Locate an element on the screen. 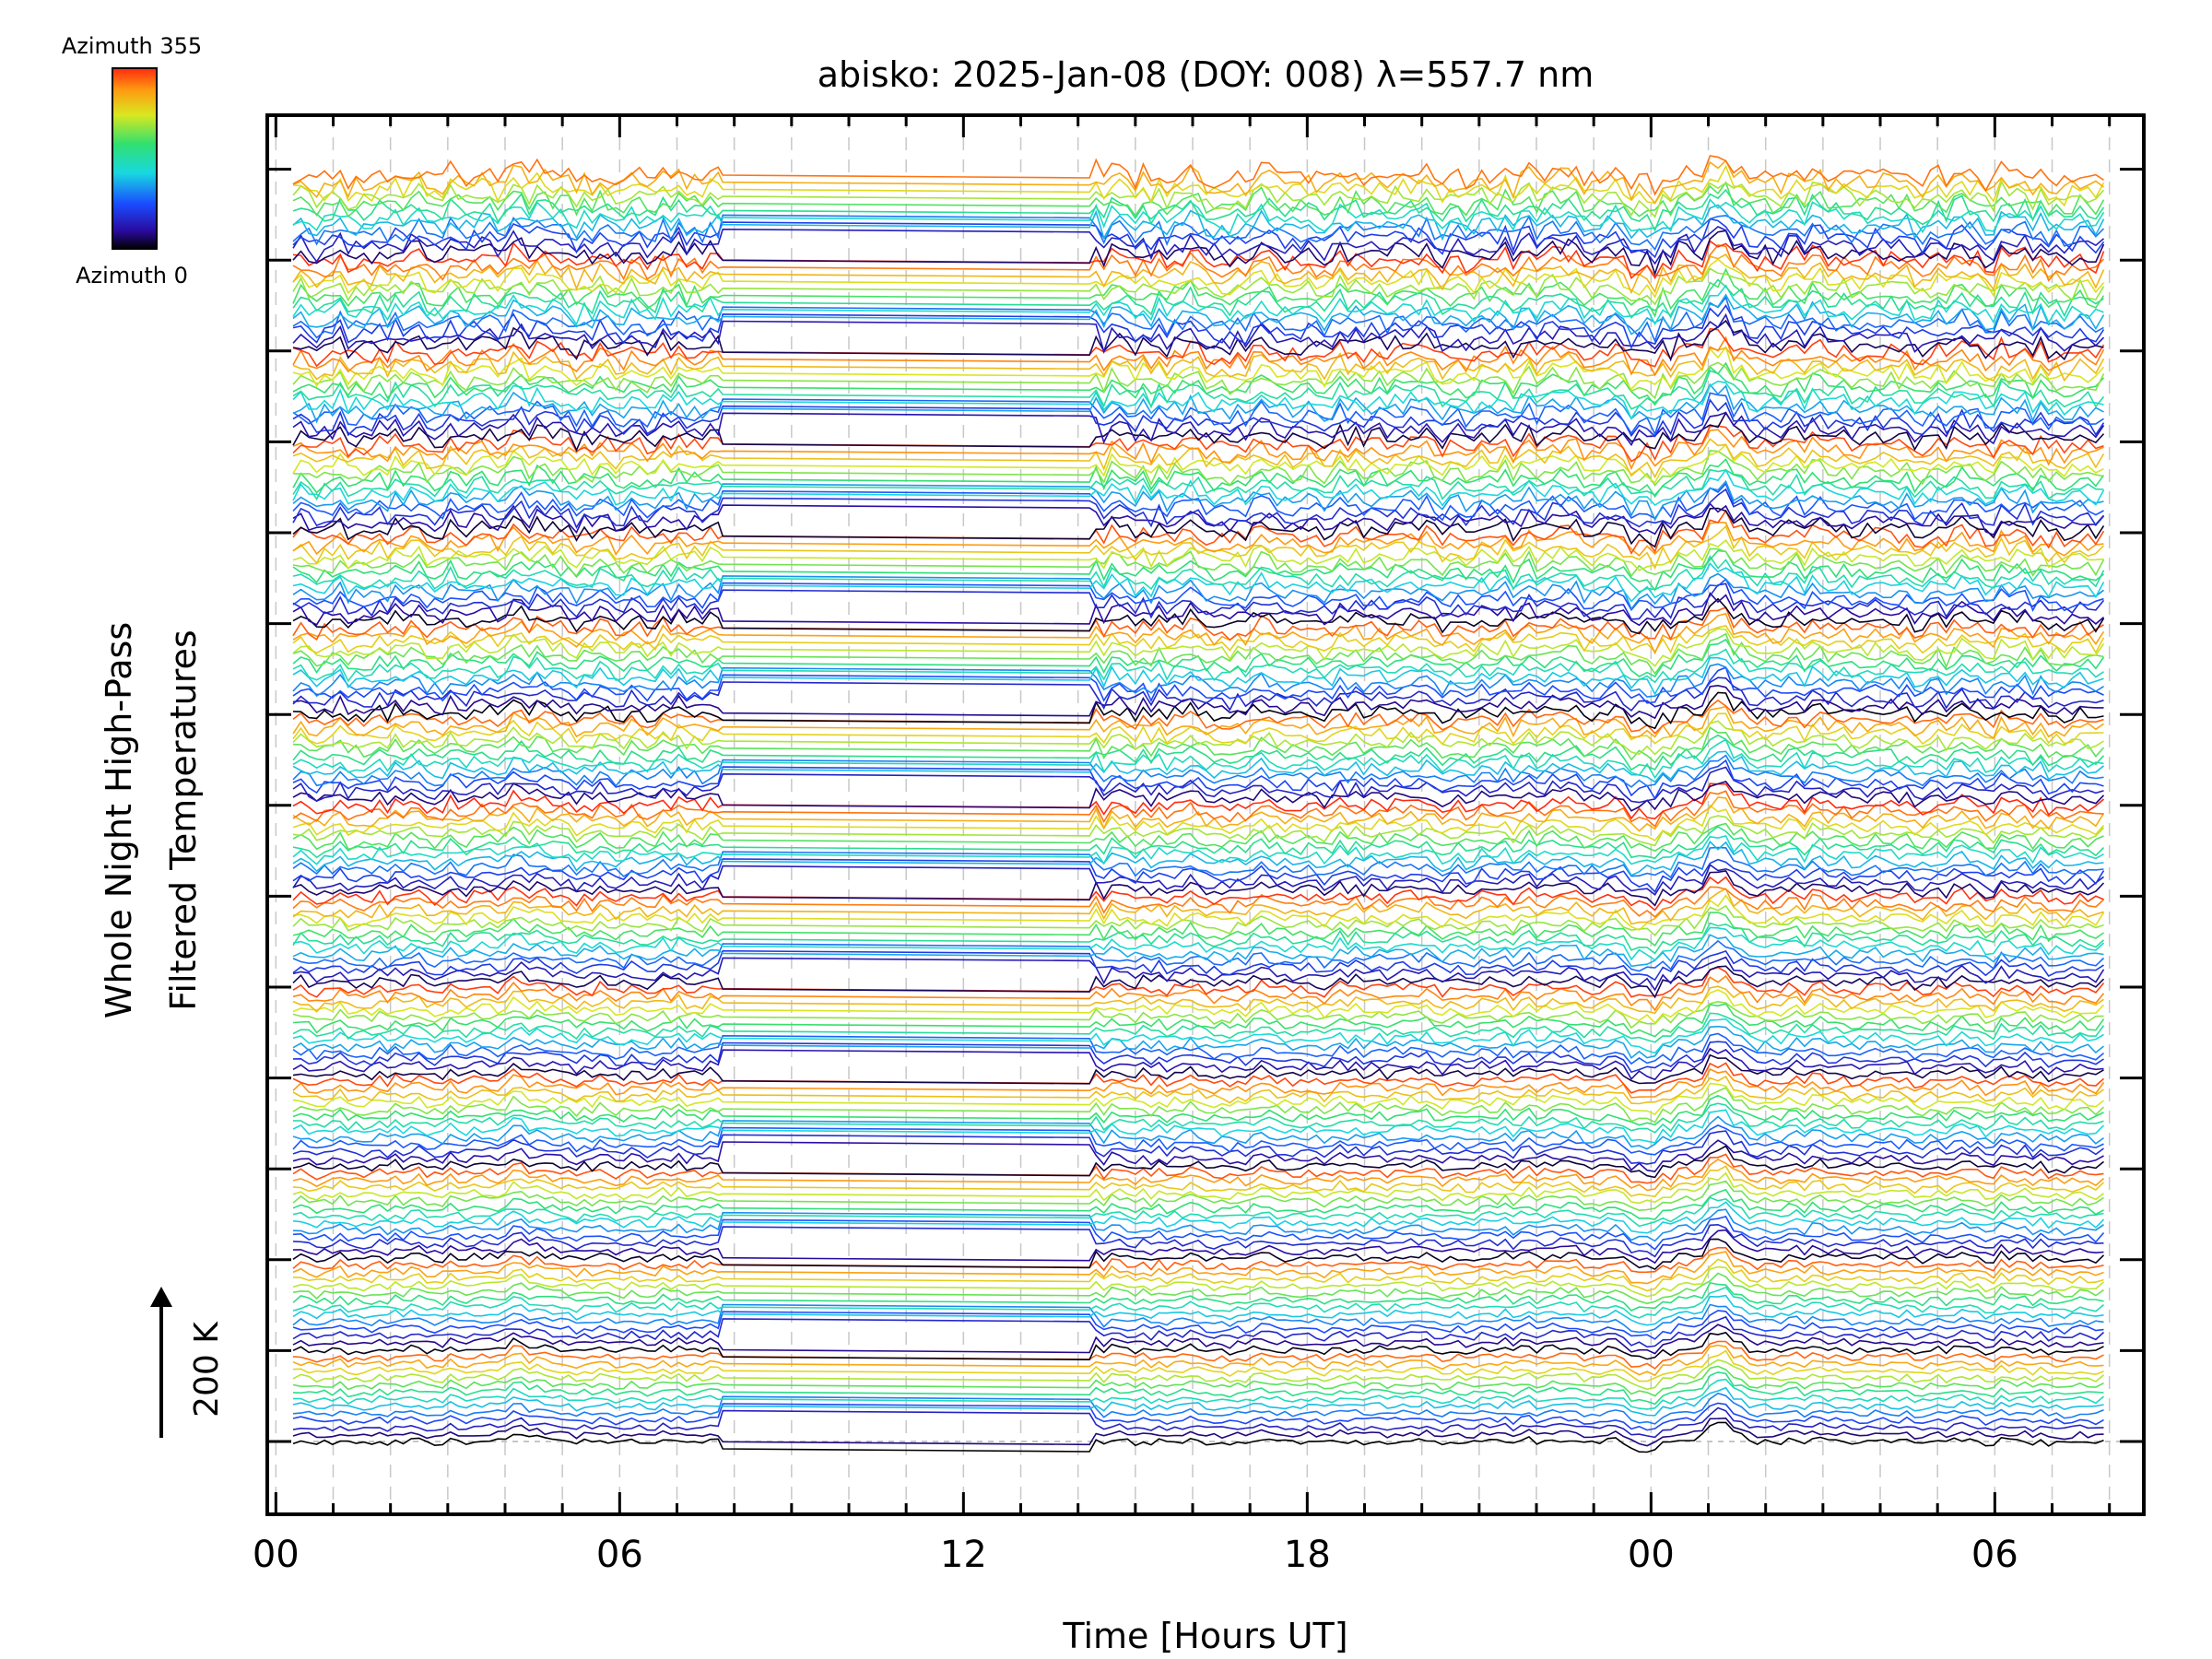  y-axis-label-line1: Whole Night High-Pass is located at coordinates (119, 820).